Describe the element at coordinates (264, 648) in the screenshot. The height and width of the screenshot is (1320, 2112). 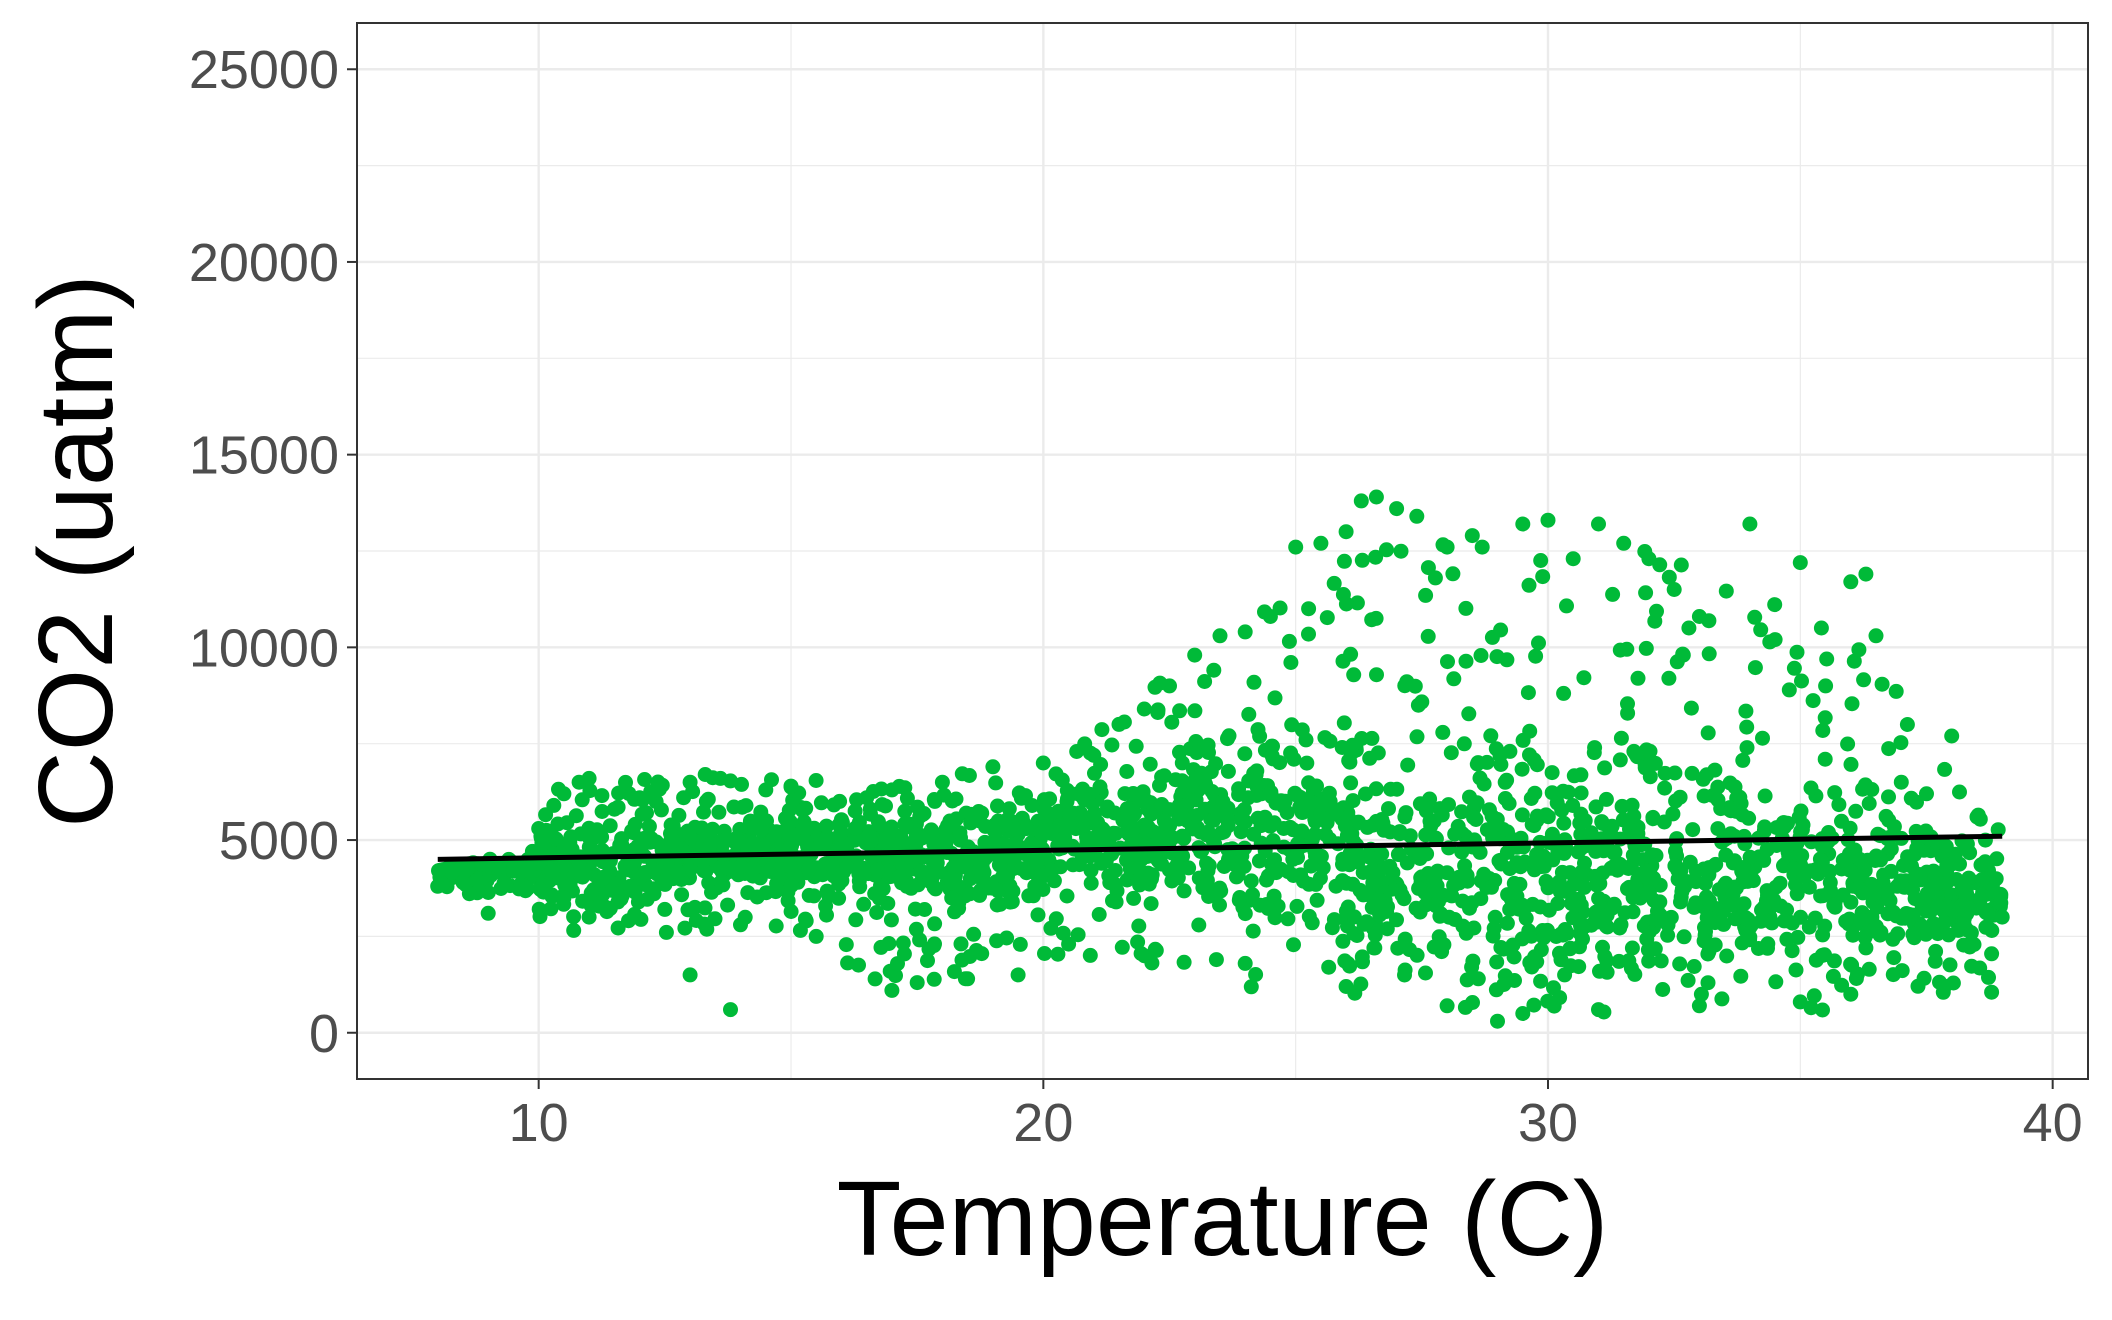
I see `y-tick-label: 10000` at that location.